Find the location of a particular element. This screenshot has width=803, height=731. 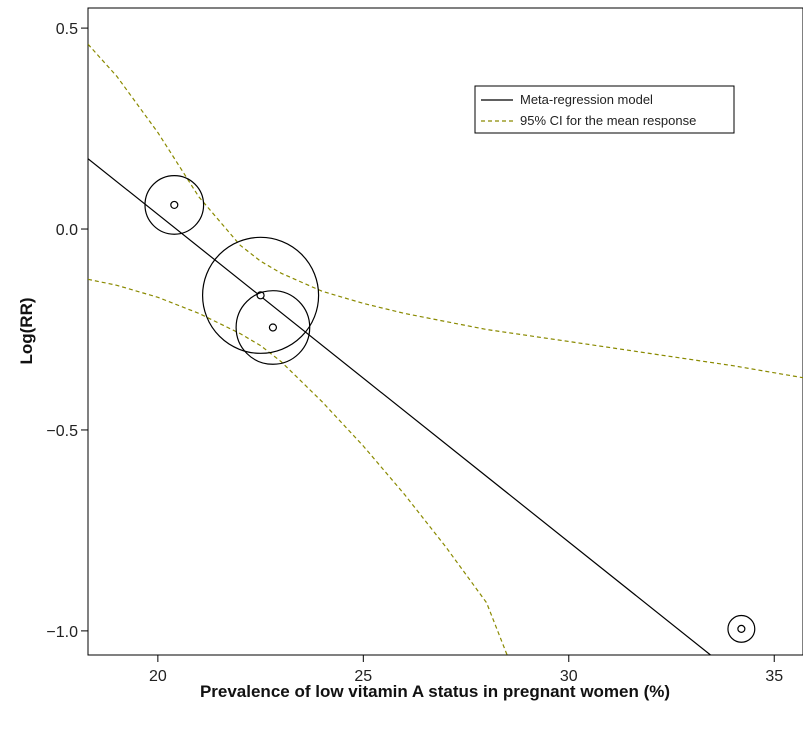

x-tick-label: 30 is located at coordinates (569, 676).